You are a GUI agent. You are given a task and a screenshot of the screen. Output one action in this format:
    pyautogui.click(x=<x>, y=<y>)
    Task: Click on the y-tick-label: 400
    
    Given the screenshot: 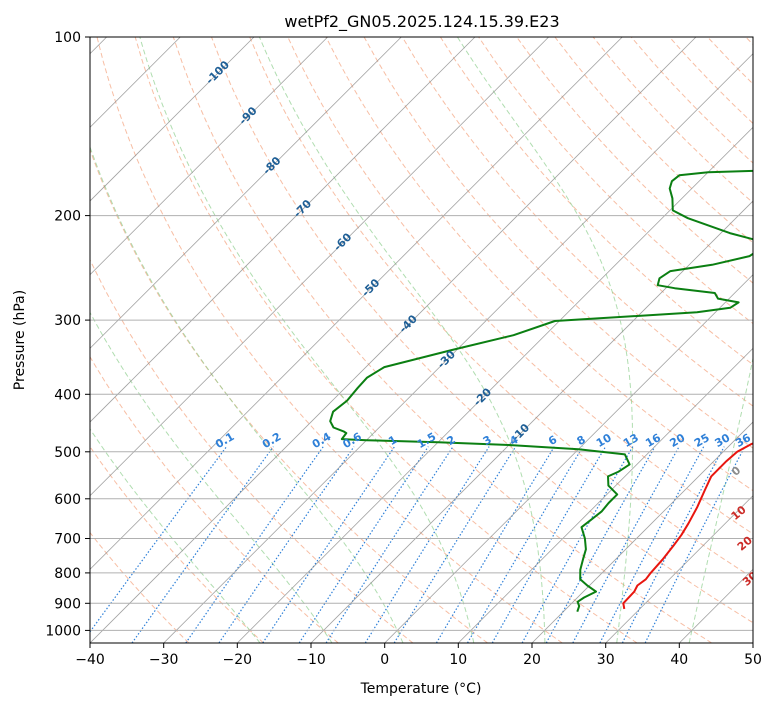 What is the action you would take?
    pyautogui.click(x=67, y=395)
    